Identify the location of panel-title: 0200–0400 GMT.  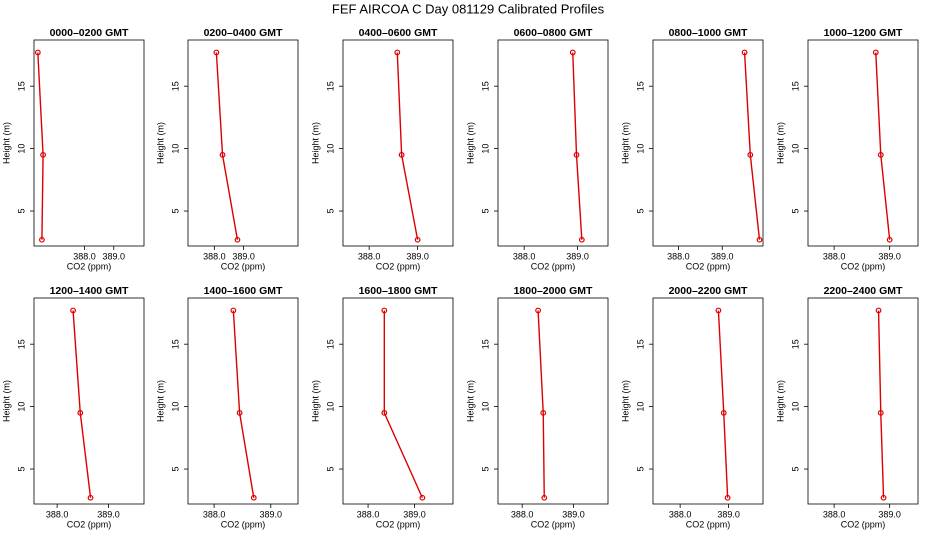
(243, 33).